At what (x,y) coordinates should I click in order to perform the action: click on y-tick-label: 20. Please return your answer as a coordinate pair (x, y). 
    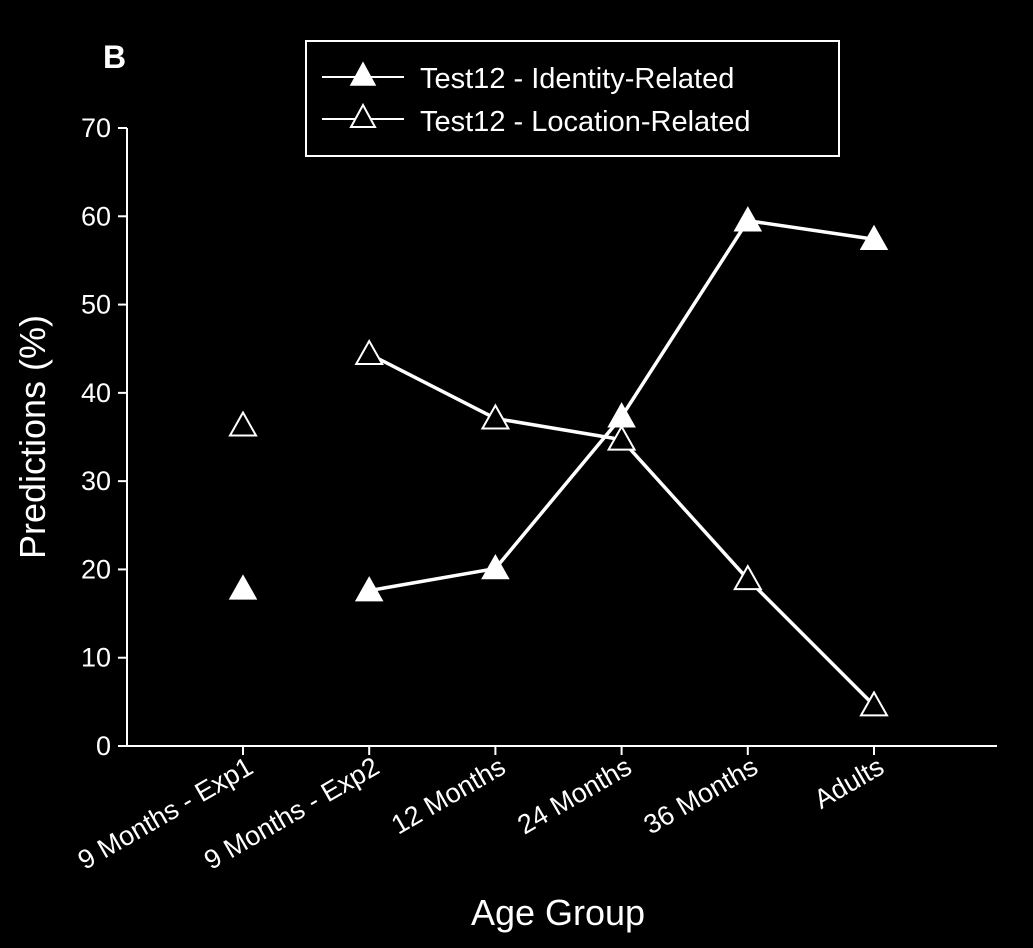
    Looking at the image, I should click on (96, 569).